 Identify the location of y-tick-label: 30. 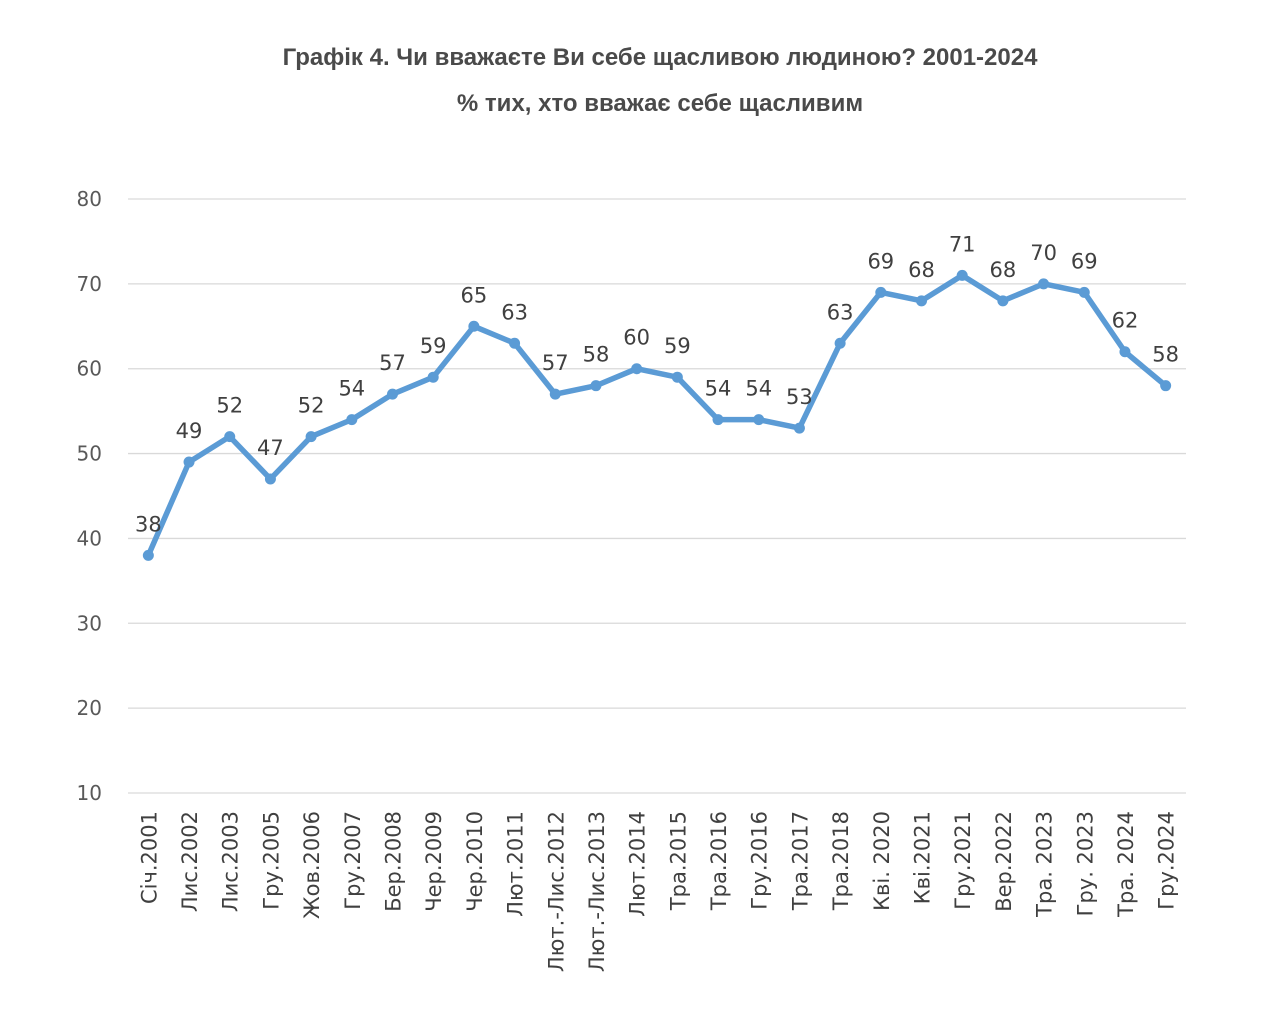
(89, 623).